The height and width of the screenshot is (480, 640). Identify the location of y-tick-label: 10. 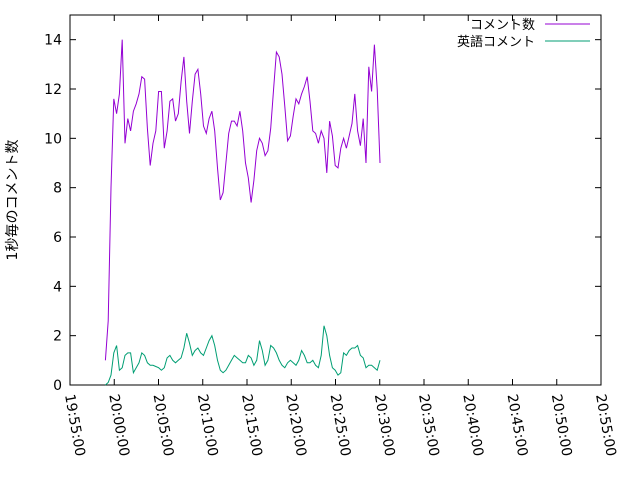
(53, 139).